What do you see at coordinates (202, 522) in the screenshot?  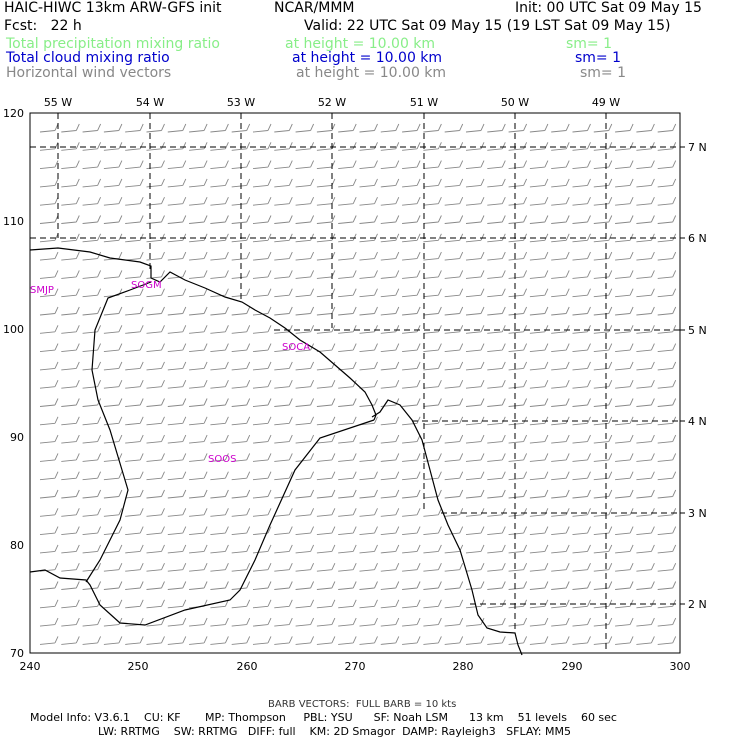 I see `coastline-river-east` at bounding box center [202, 522].